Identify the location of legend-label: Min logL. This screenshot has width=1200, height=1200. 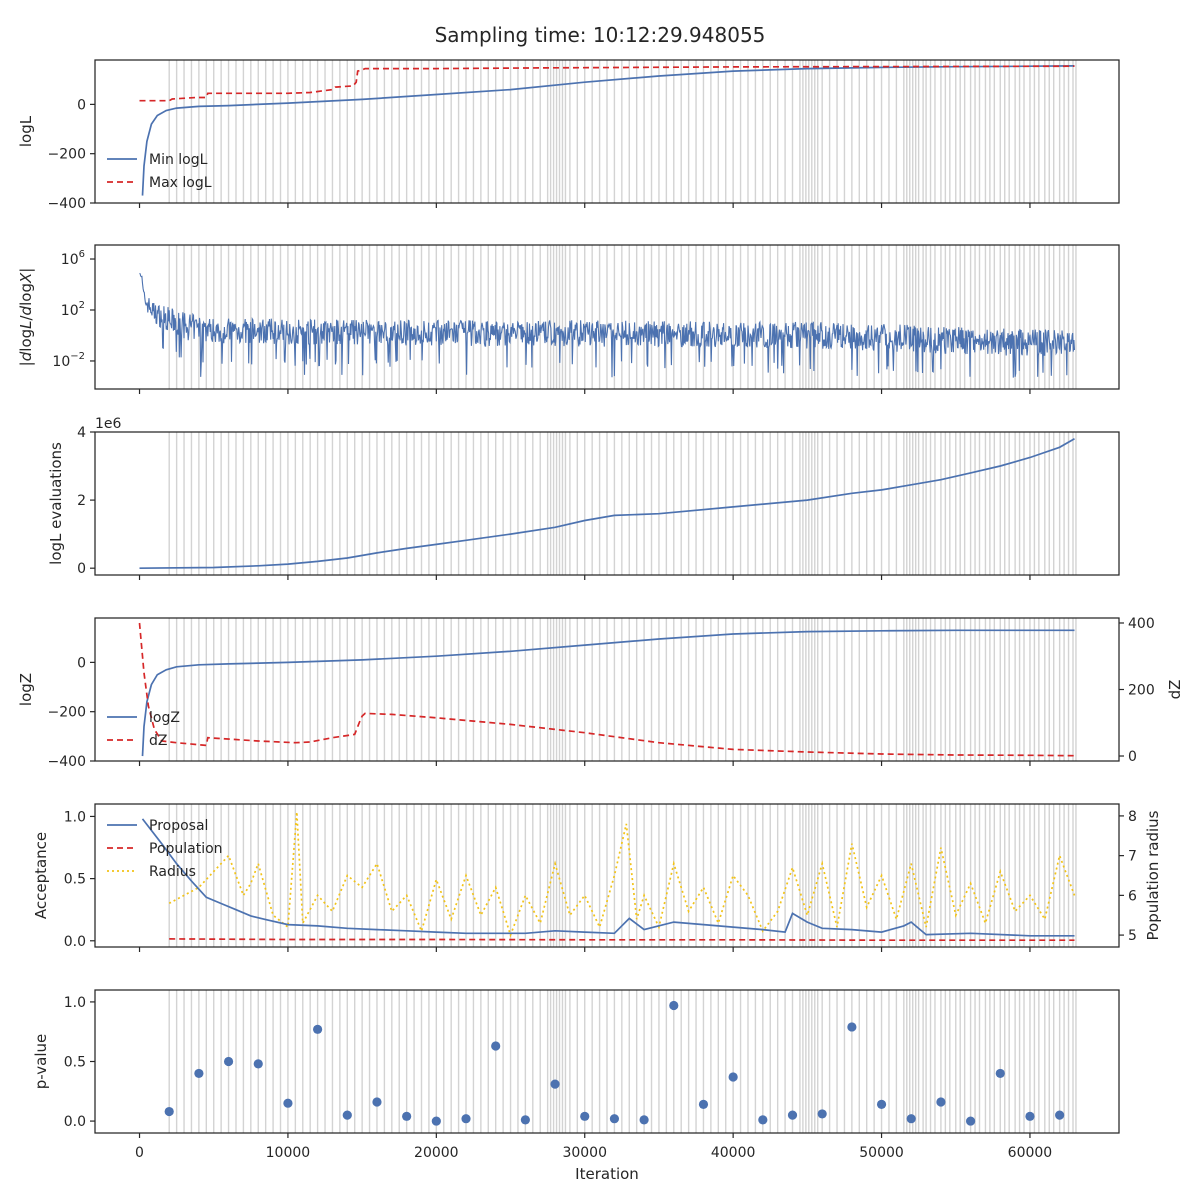
(178, 160).